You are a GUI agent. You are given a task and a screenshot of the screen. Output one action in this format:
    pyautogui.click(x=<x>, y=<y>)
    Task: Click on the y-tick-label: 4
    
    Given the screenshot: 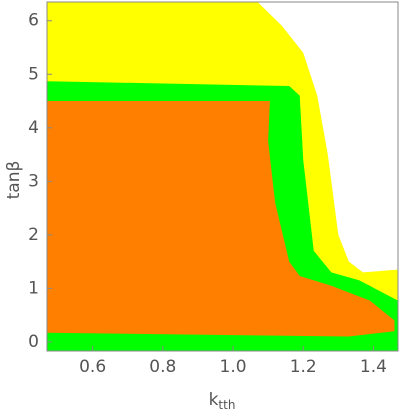 What is the action you would take?
    pyautogui.click(x=33, y=128)
    